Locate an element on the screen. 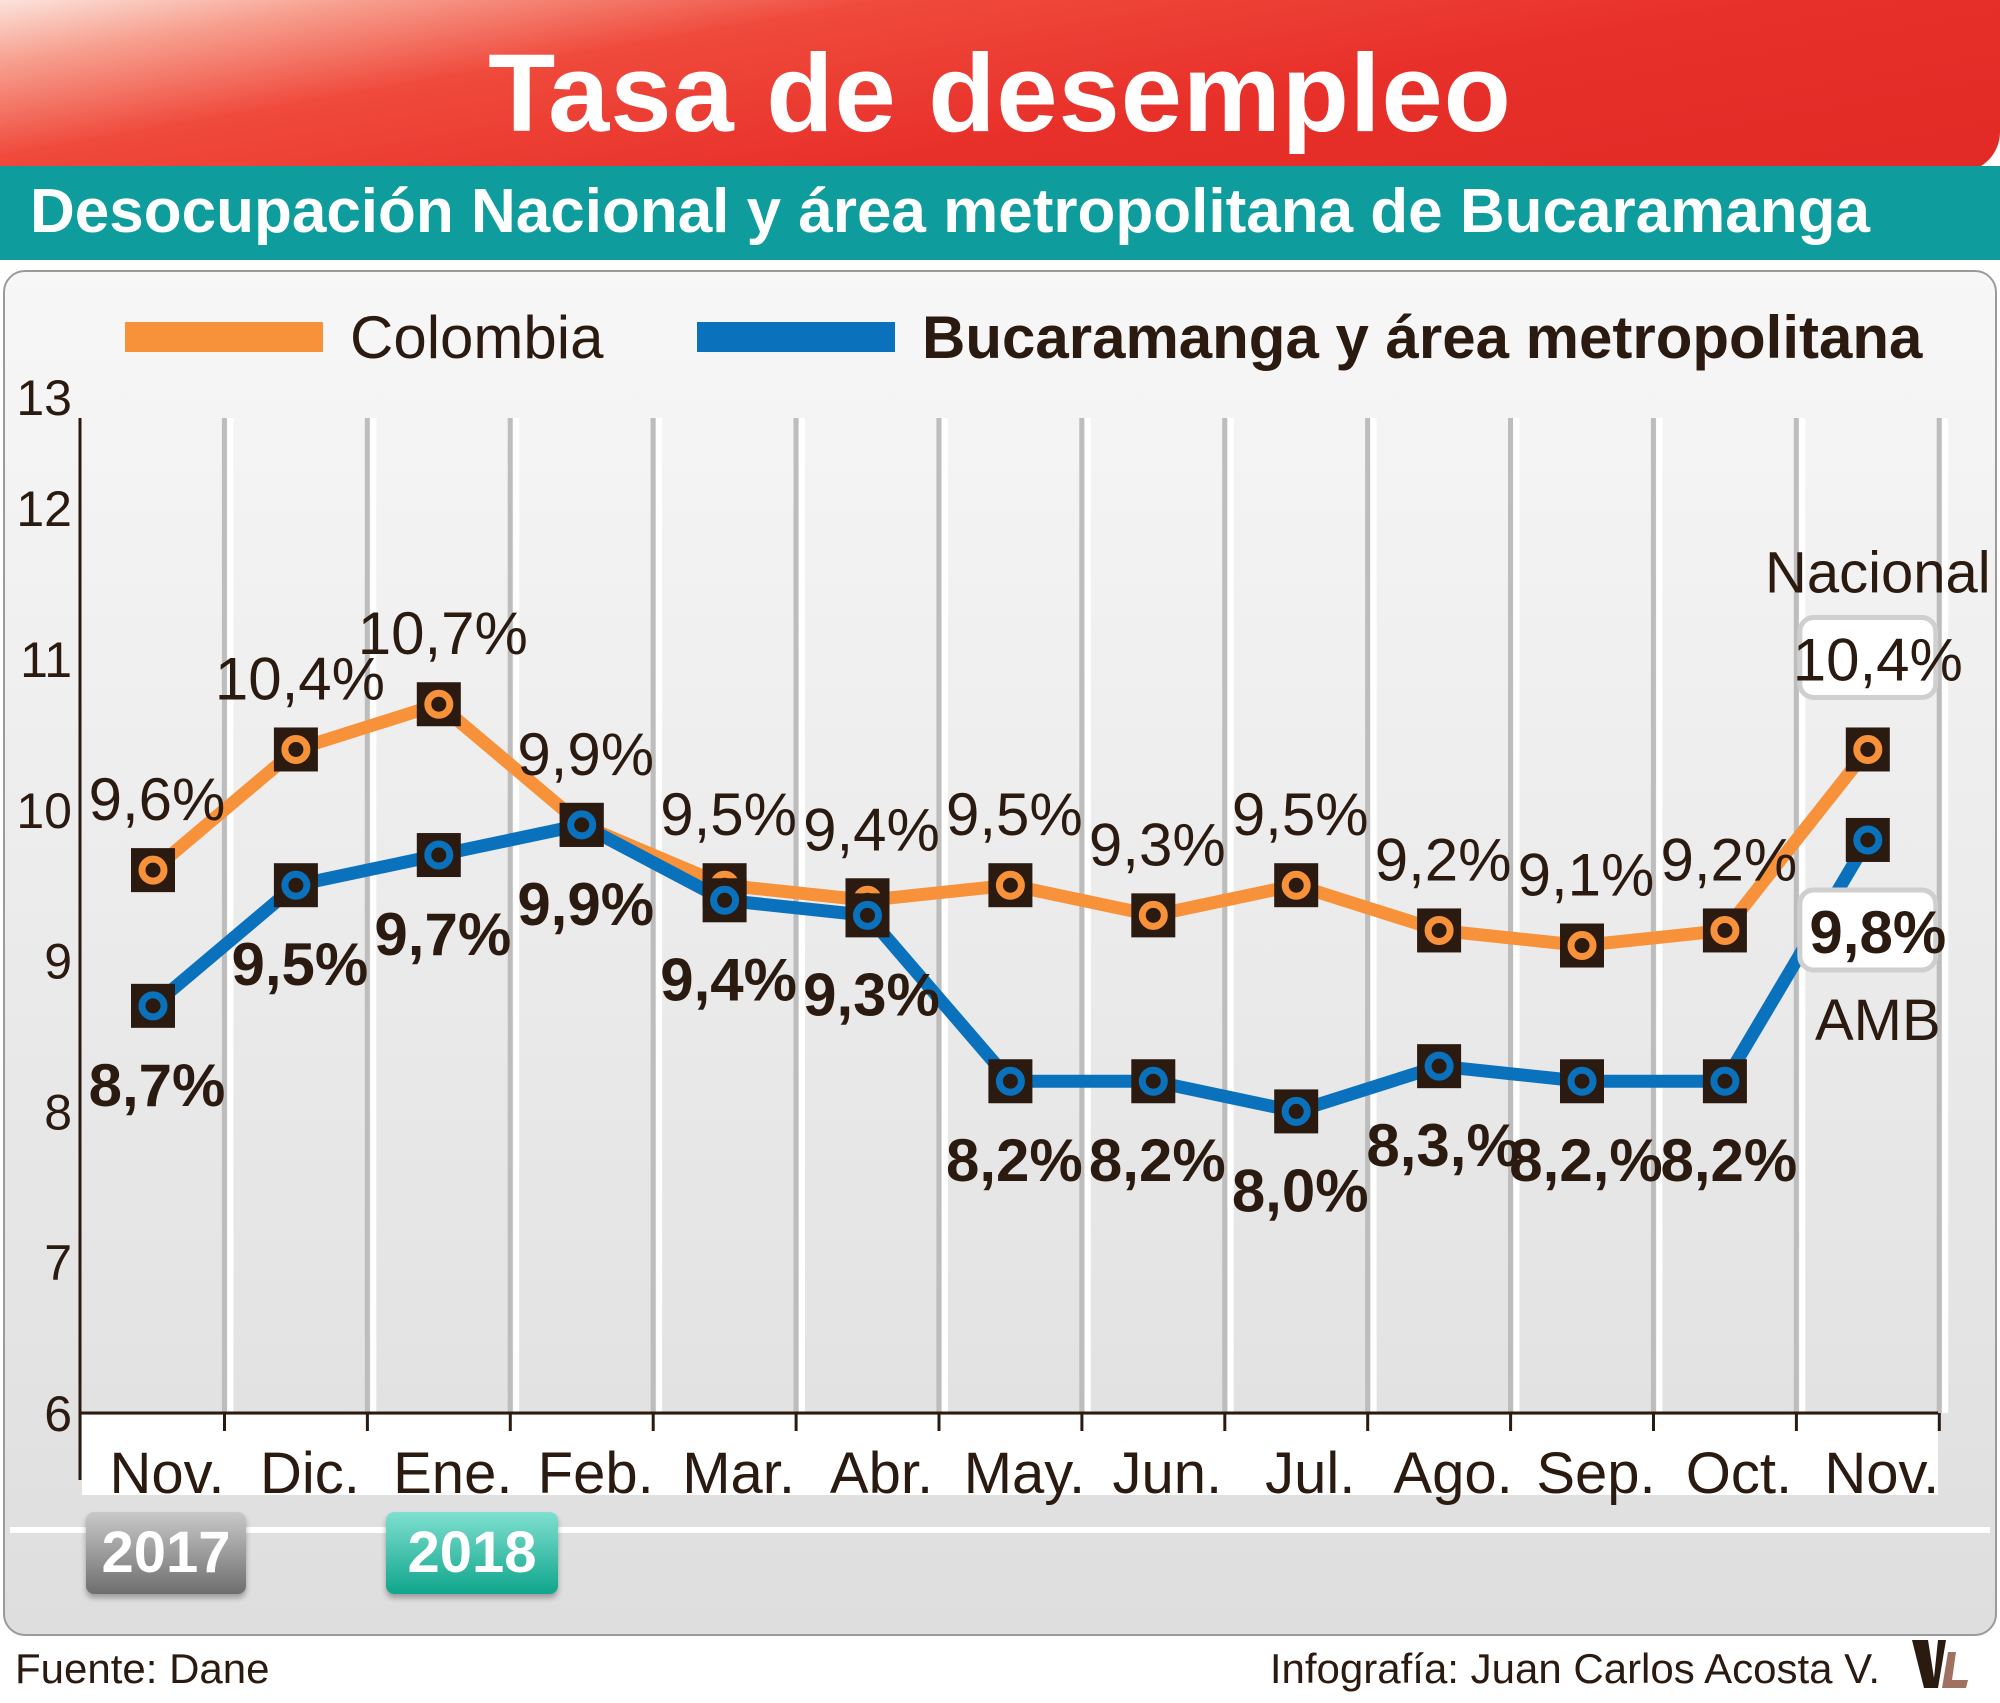  credit-note: Infografía: Juan Carlos Acosta V. is located at coordinates (1574, 1668).